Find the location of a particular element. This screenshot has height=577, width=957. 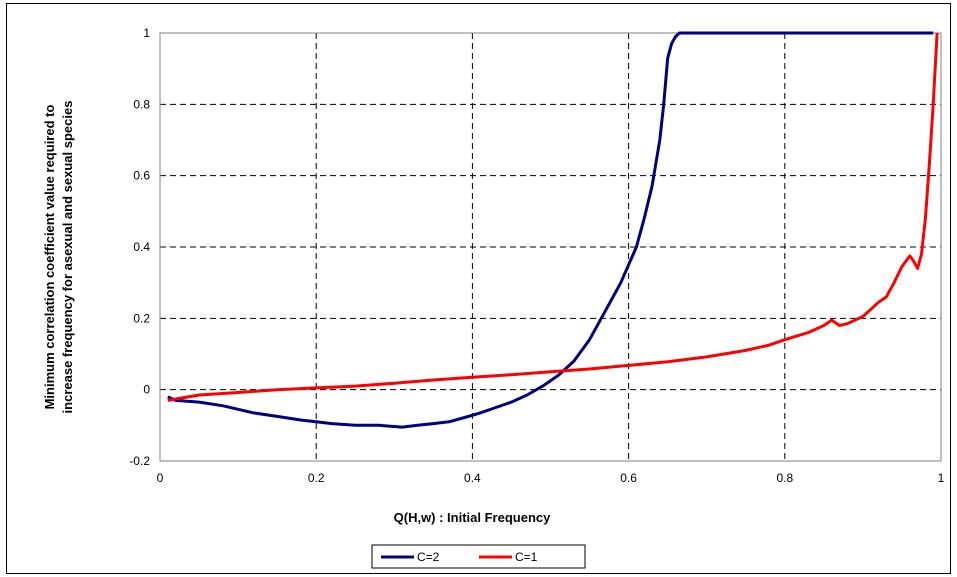

legend-label-c2: C=2 is located at coordinates (428, 557).